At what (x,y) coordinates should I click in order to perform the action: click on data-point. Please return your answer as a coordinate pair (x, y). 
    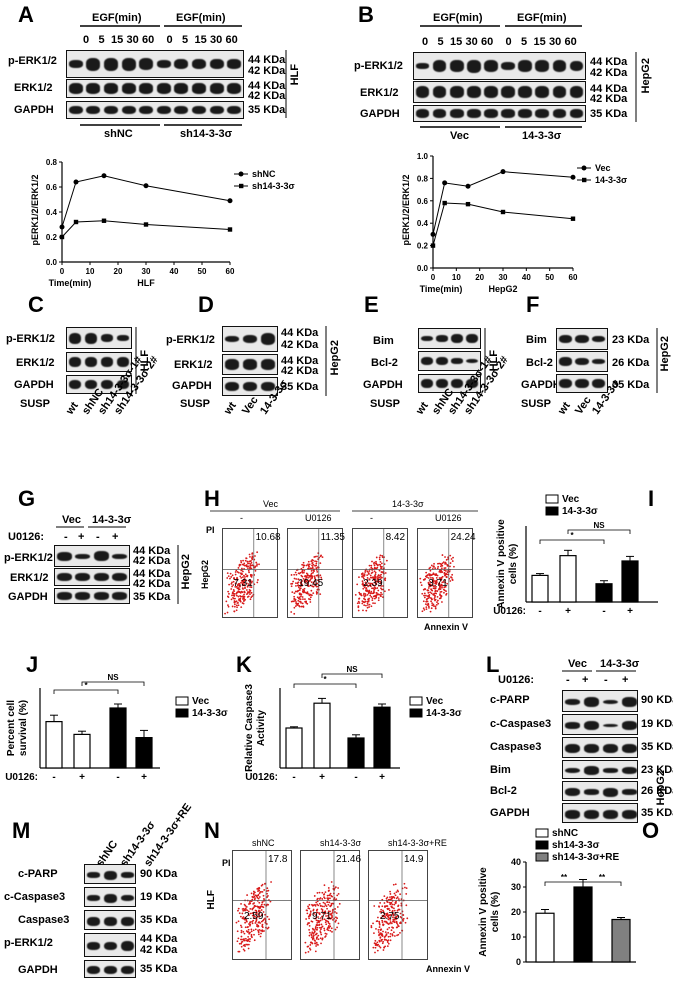
    Looking at the image, I should click on (468, 186).